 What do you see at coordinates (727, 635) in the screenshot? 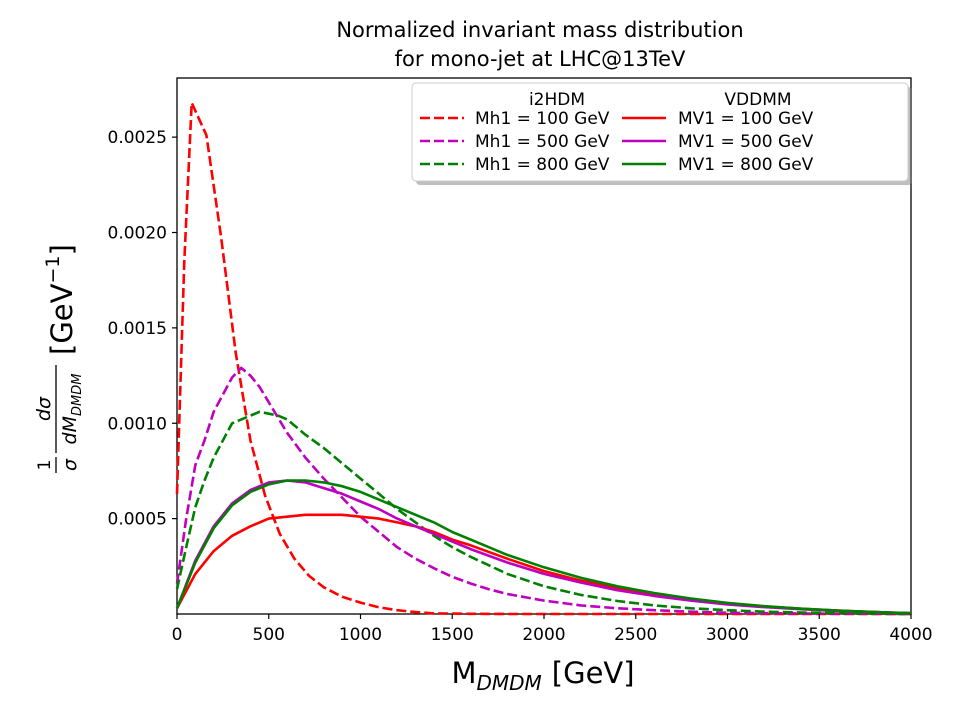
I see `x-tick-label: 3000` at bounding box center [727, 635].